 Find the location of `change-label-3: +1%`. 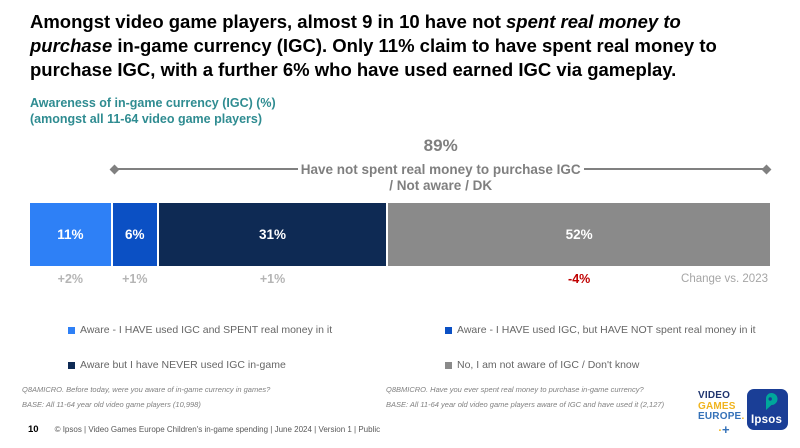

change-label-3: +1% is located at coordinates (272, 279).